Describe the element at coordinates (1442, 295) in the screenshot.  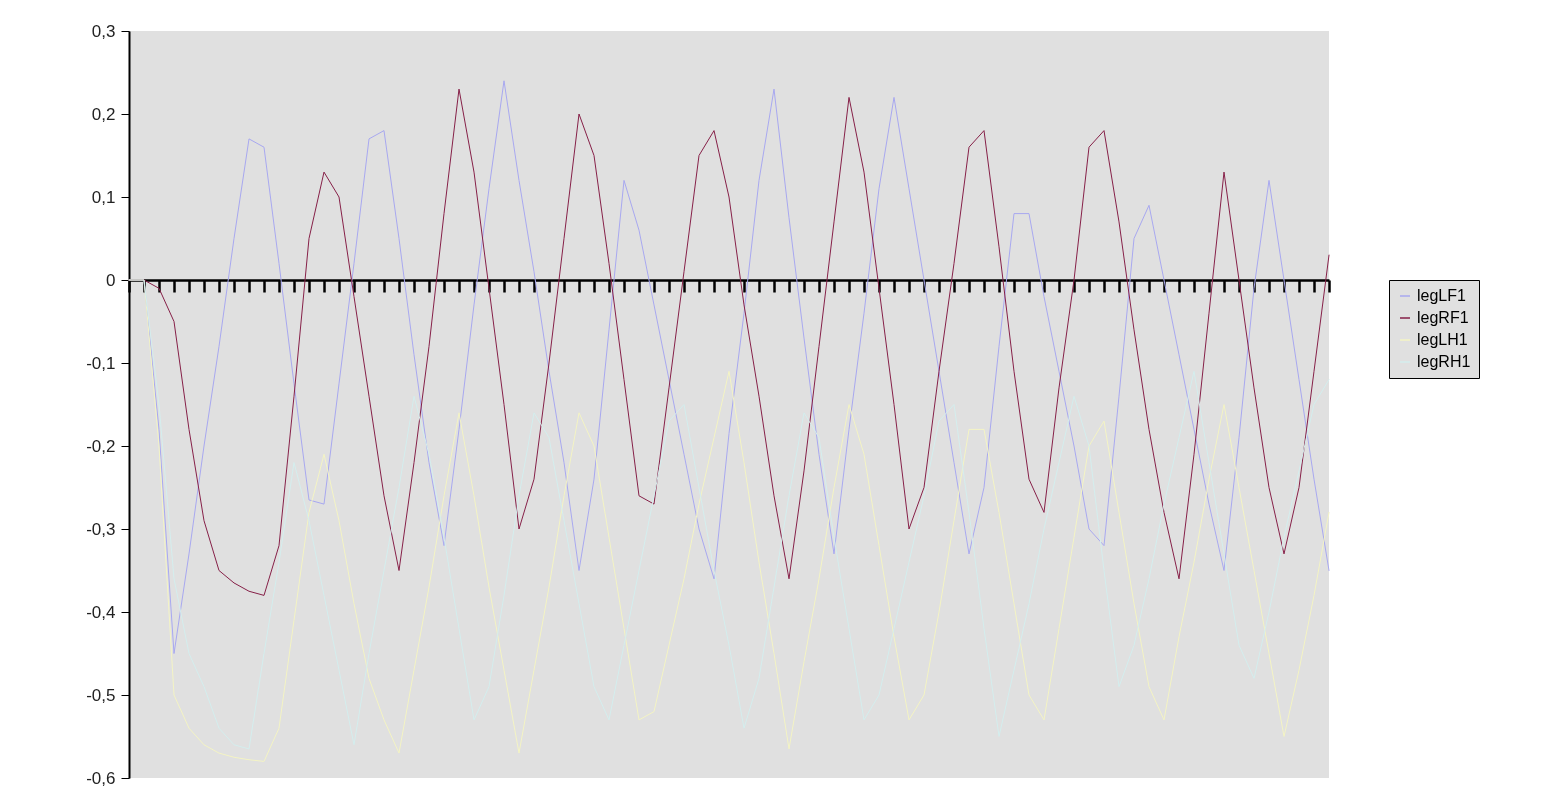
I see `legend-label: legLF1` at that location.